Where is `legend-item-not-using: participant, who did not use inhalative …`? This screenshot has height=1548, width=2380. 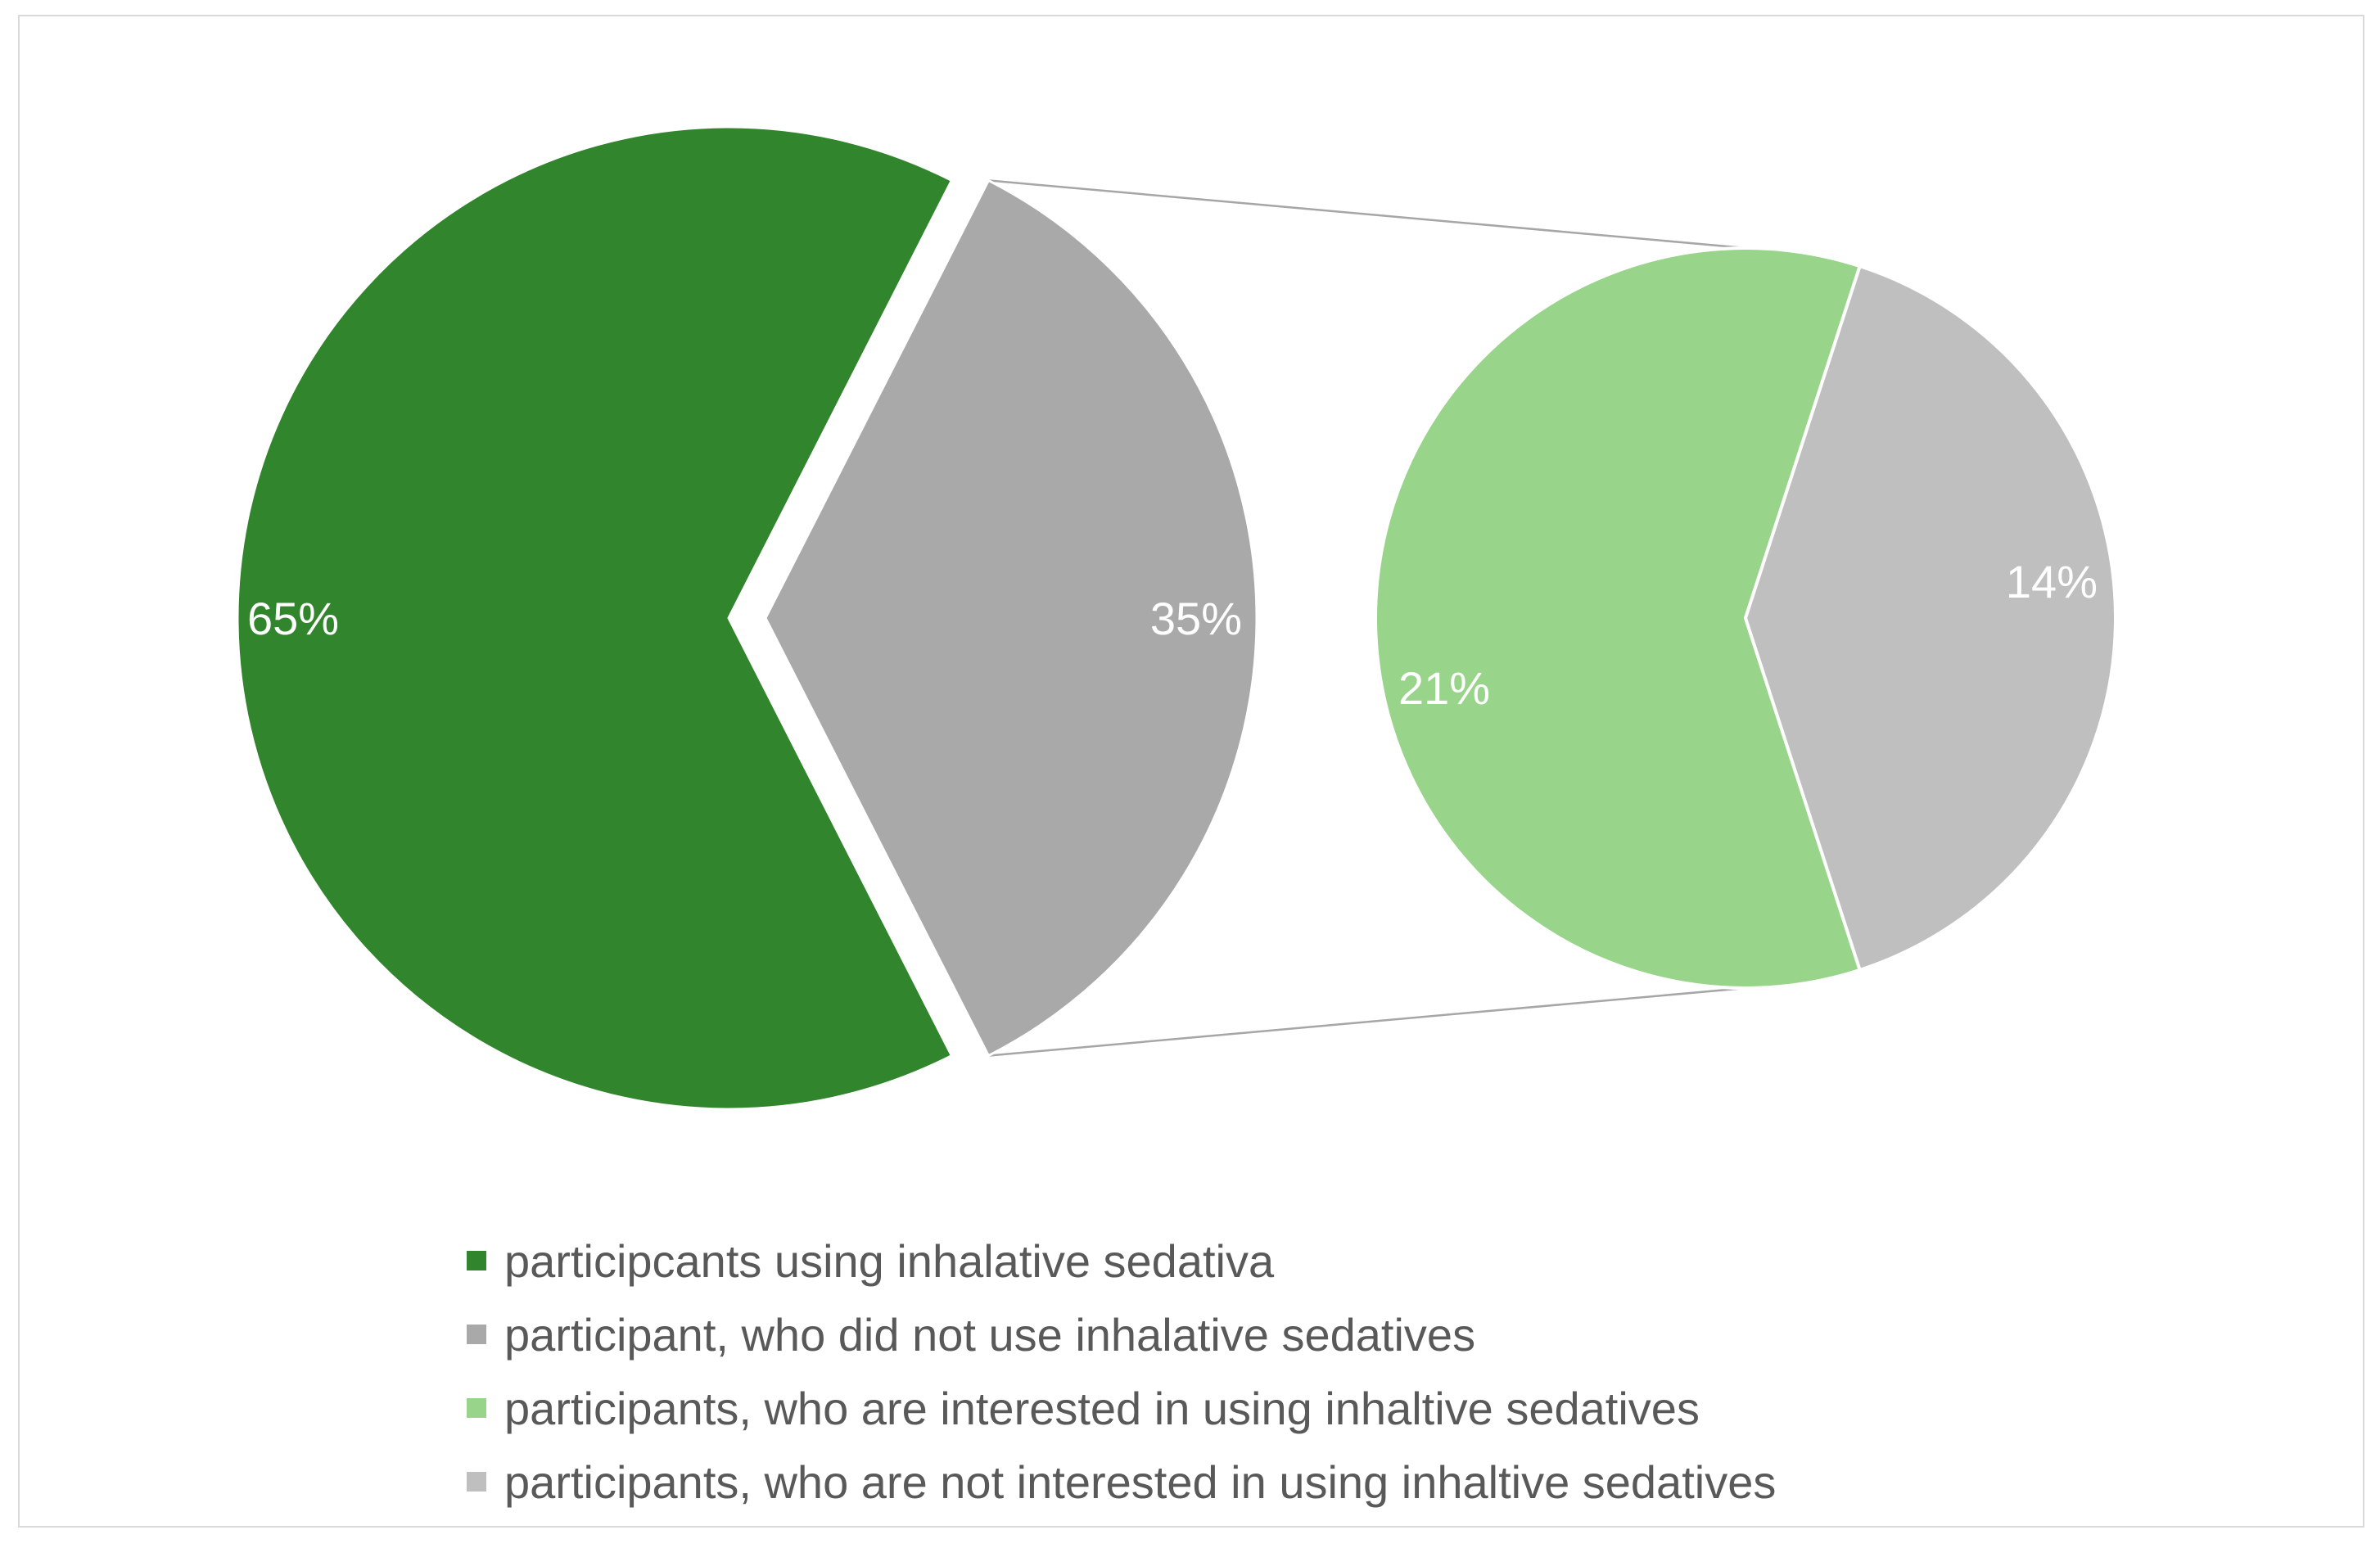
legend-item-not-using: participant, who did not use inhalative … is located at coordinates (1121, 1334).